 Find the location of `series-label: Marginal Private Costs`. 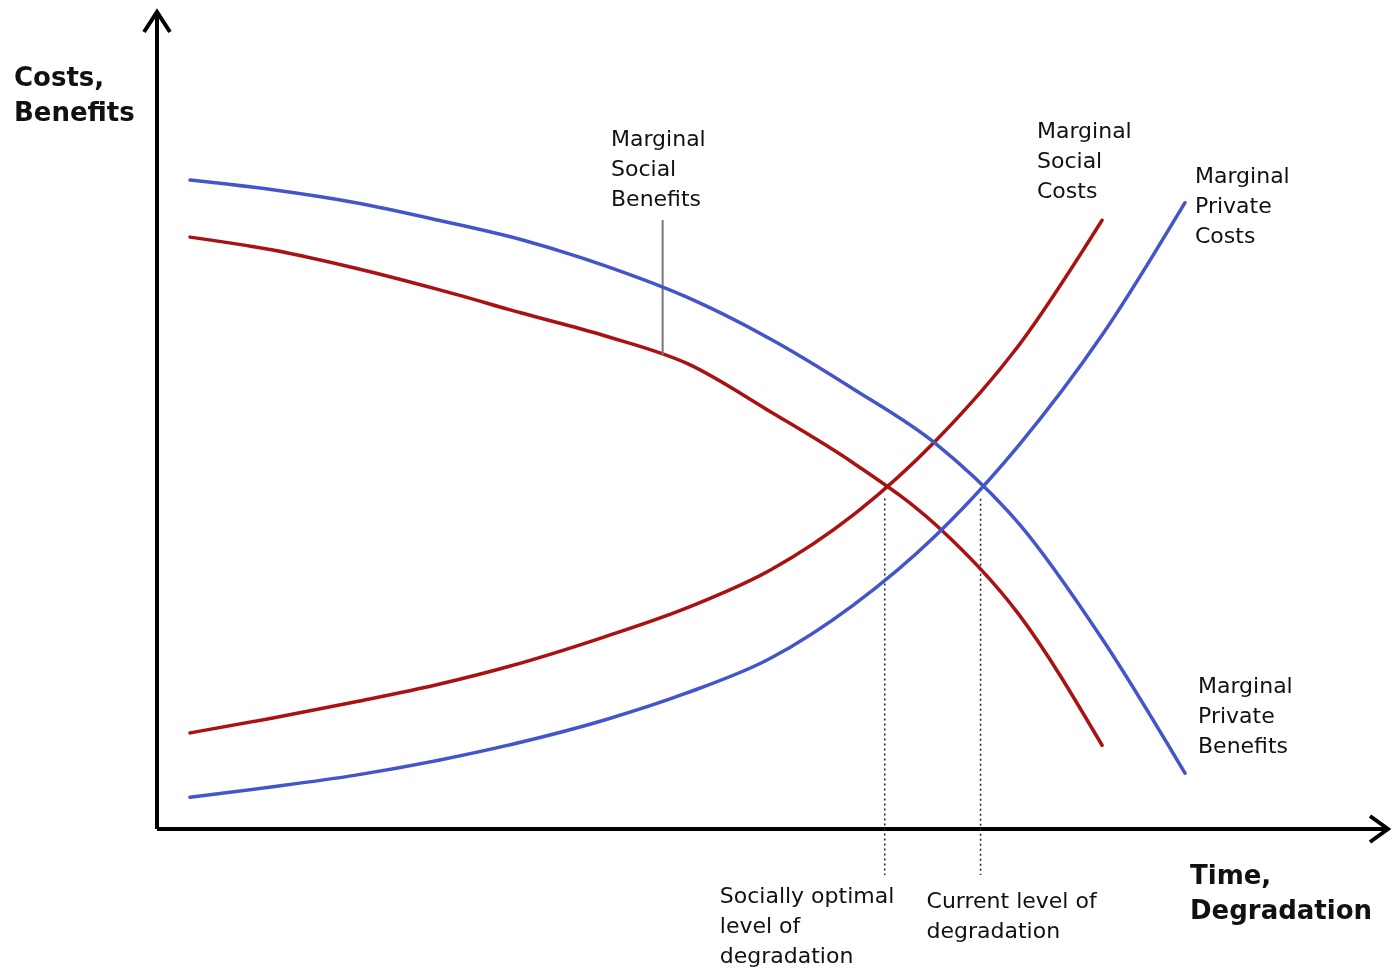

series-label: Marginal Private Costs is located at coordinates (1242, 205).